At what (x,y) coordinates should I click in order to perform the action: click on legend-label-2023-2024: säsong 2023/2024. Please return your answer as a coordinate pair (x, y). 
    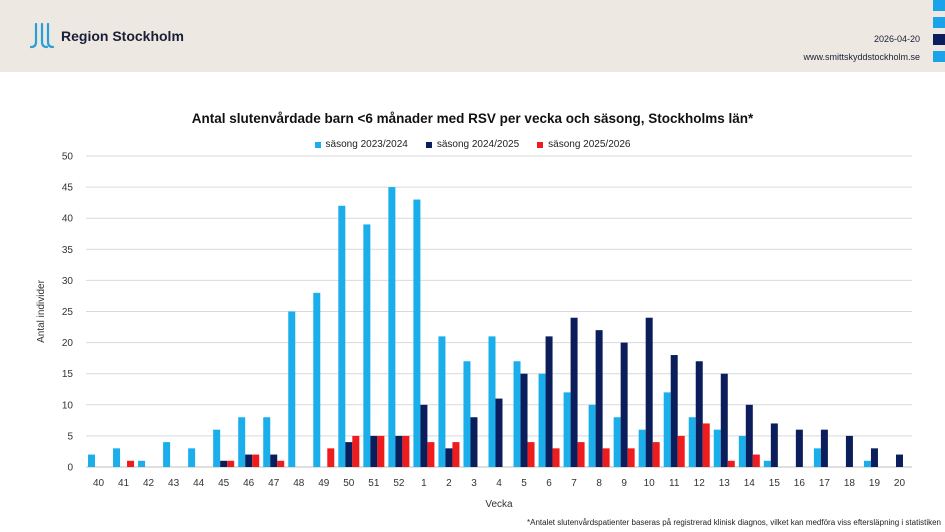
    Looking at the image, I should click on (366, 144).